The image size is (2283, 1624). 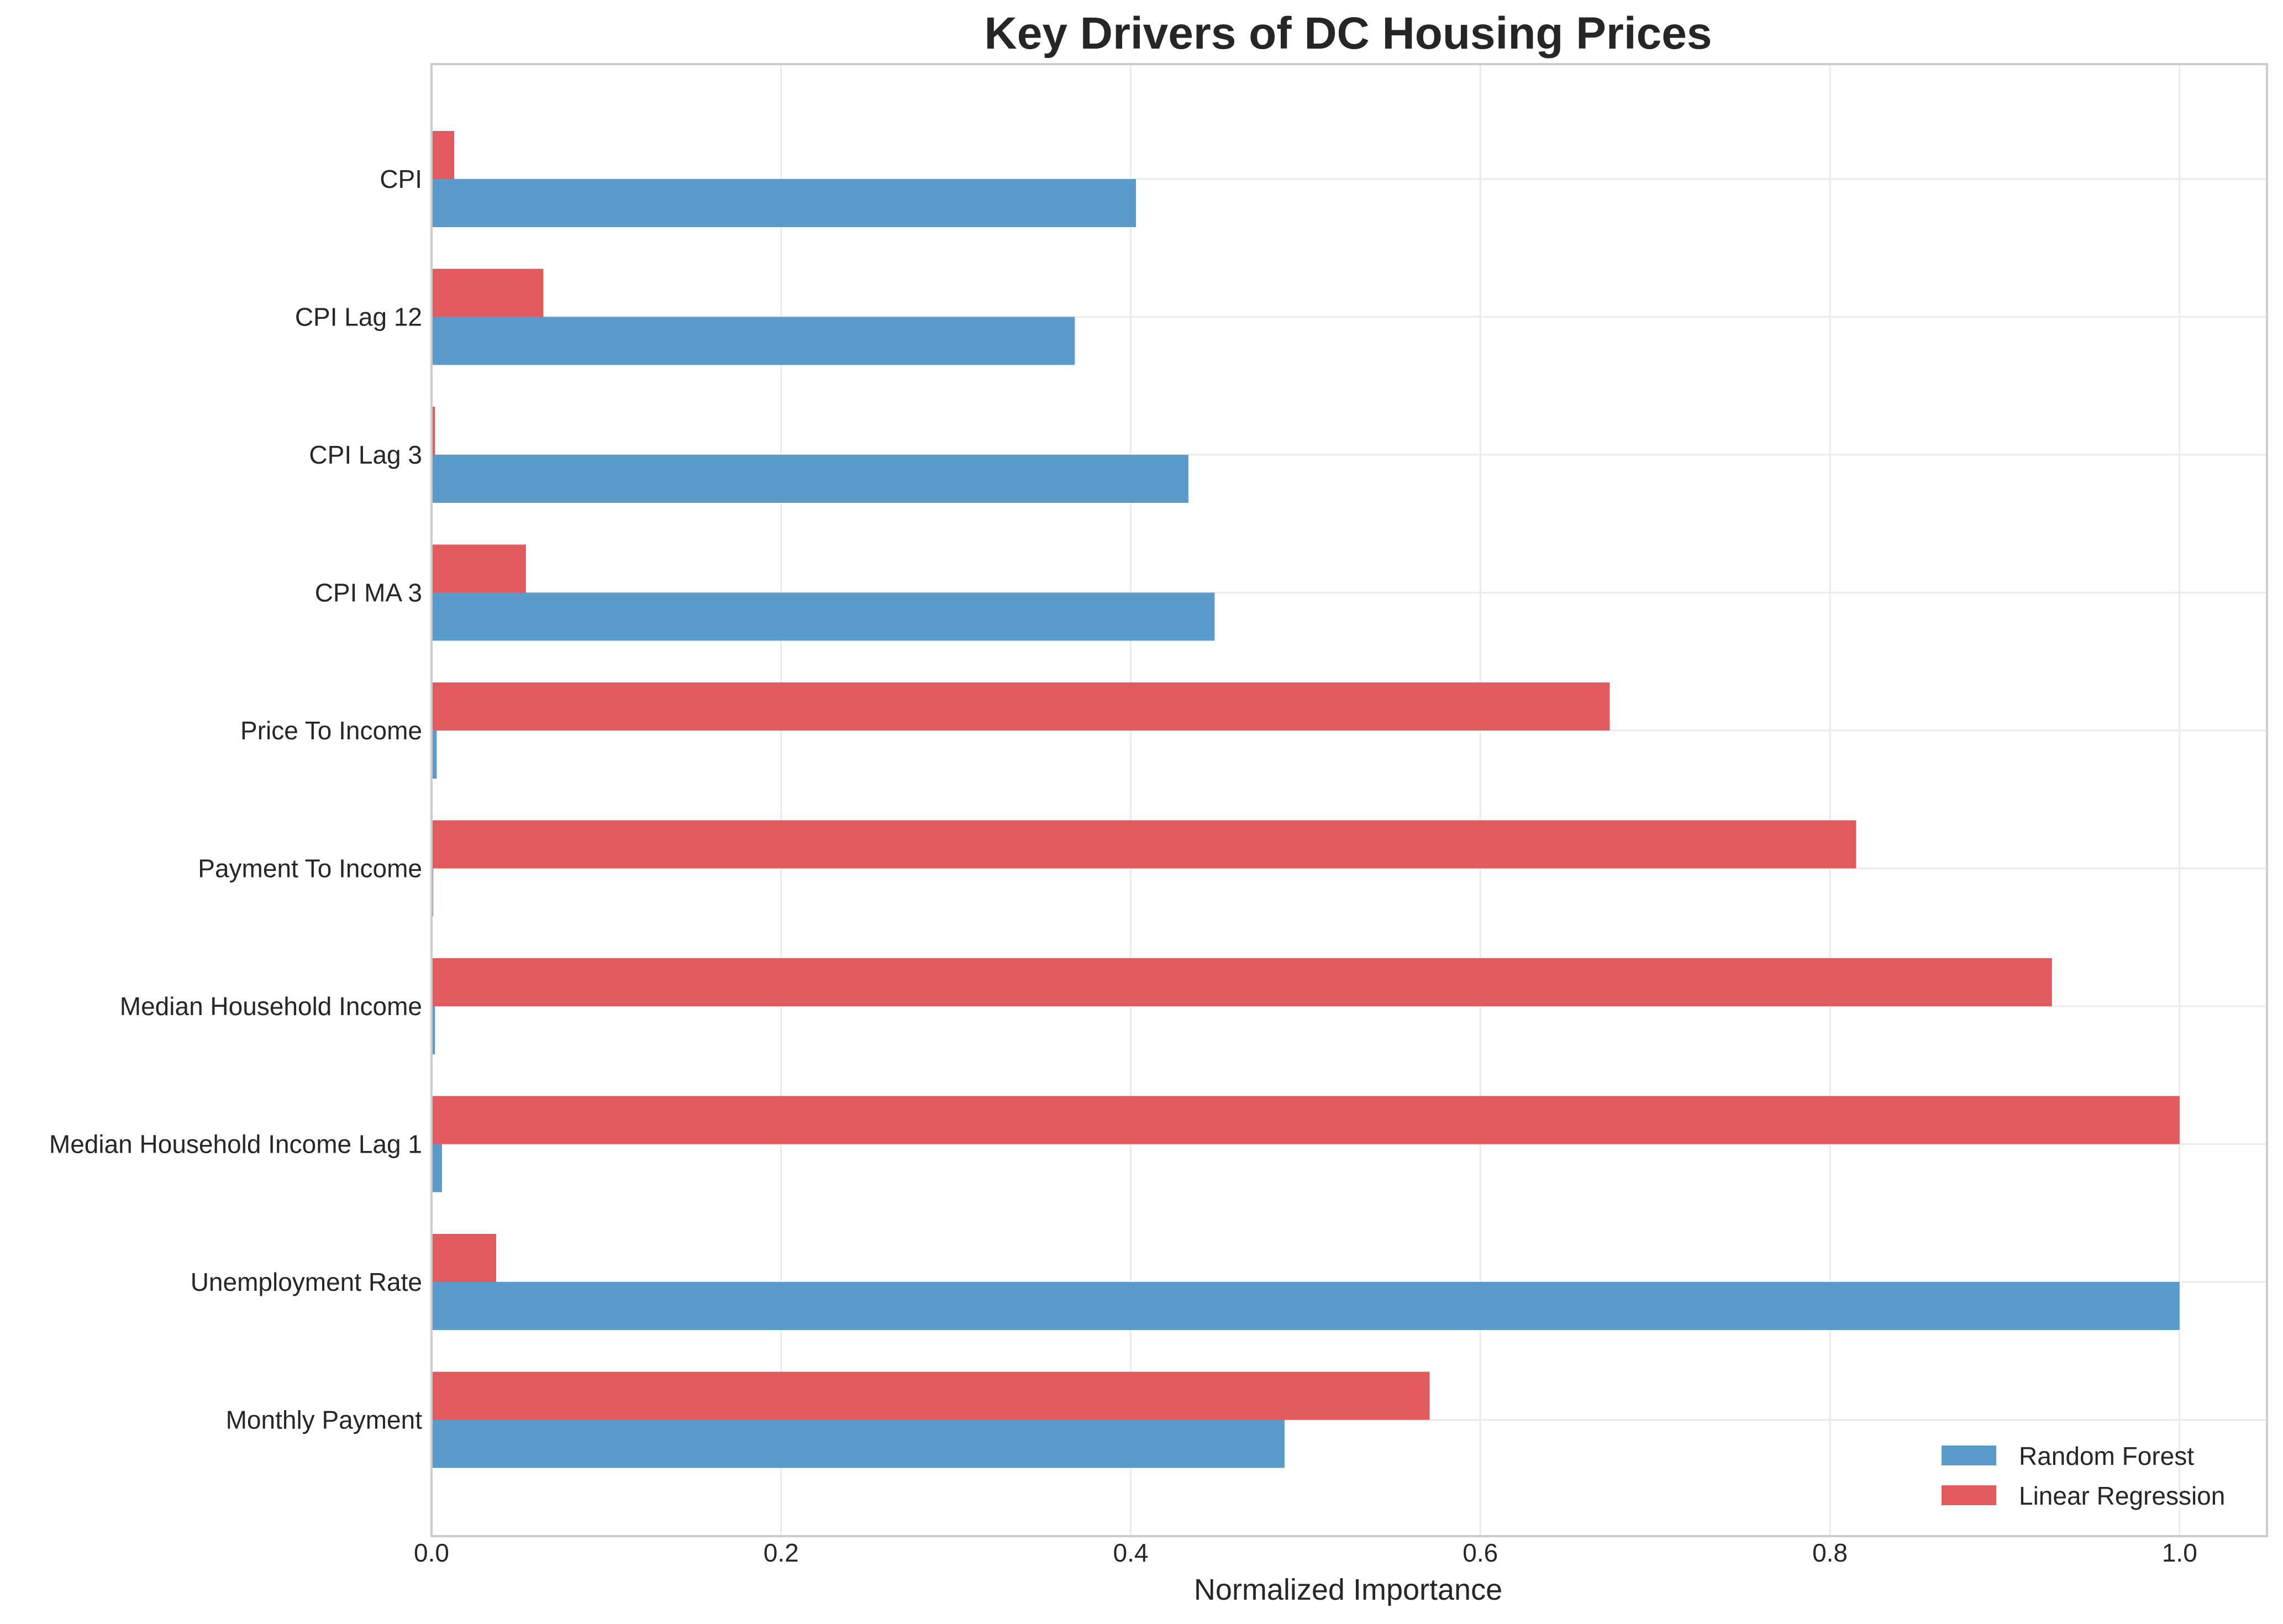 I want to click on category-label: Price To Income, so click(x=331, y=730).